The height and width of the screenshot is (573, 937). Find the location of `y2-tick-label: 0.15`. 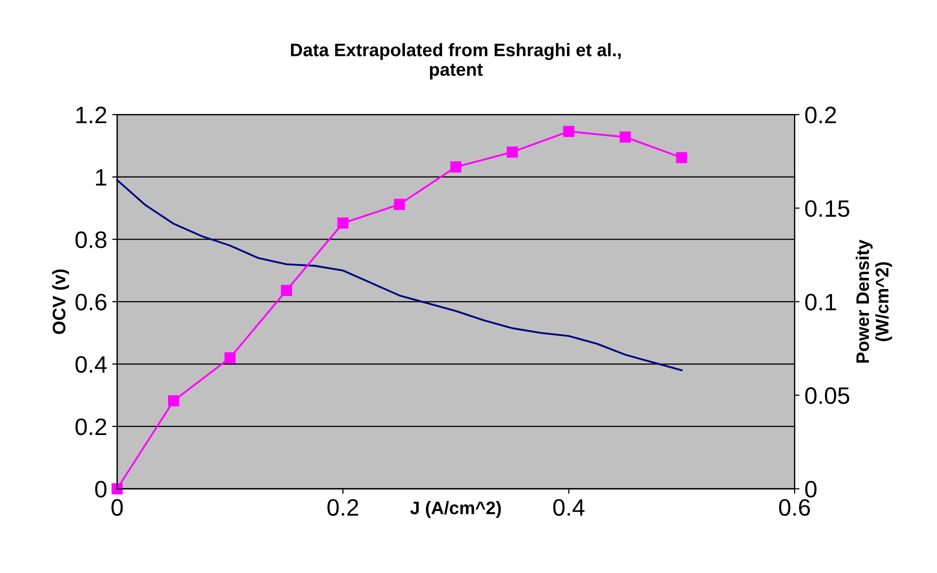

y2-tick-label: 0.15 is located at coordinates (827, 208).